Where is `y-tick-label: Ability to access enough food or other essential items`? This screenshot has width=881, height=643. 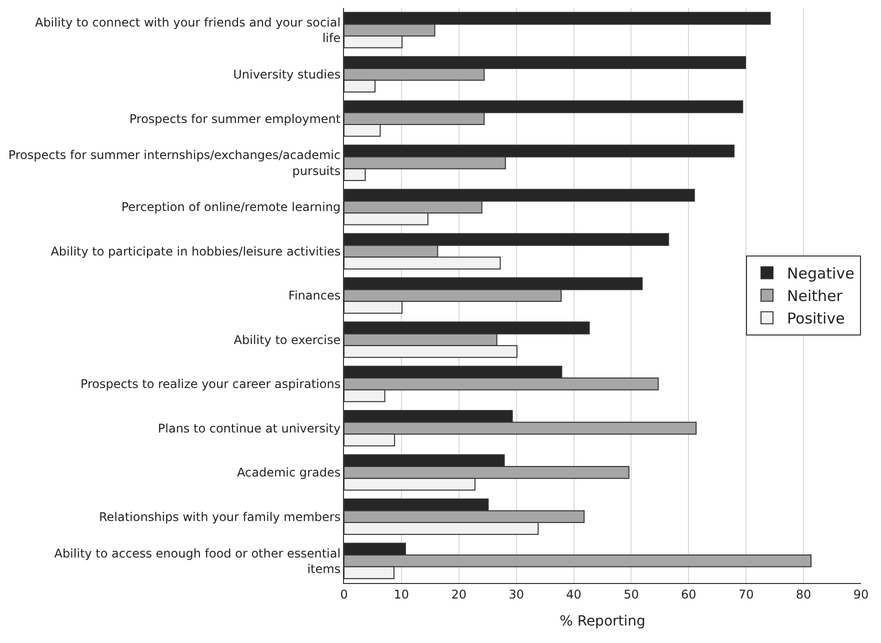
y-tick-label: Ability to access enough food or other essential items is located at coordinates (197, 561).